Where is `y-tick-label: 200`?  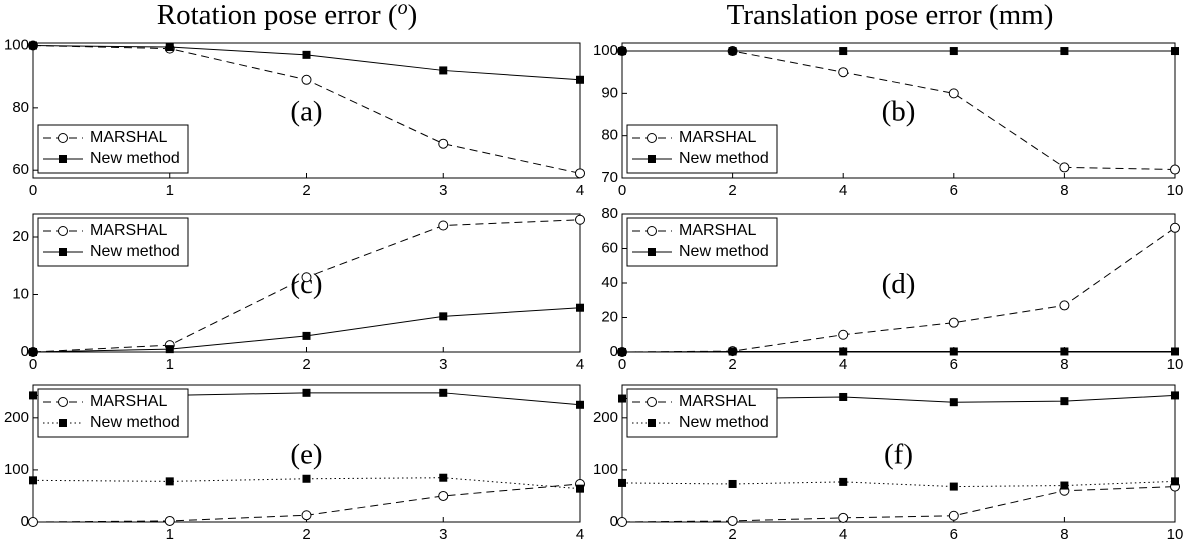
y-tick-label: 200 is located at coordinates (605, 417).